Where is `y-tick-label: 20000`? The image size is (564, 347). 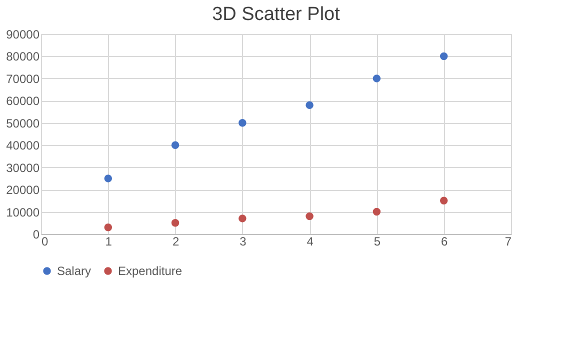 y-tick-label: 20000 is located at coordinates (23, 190).